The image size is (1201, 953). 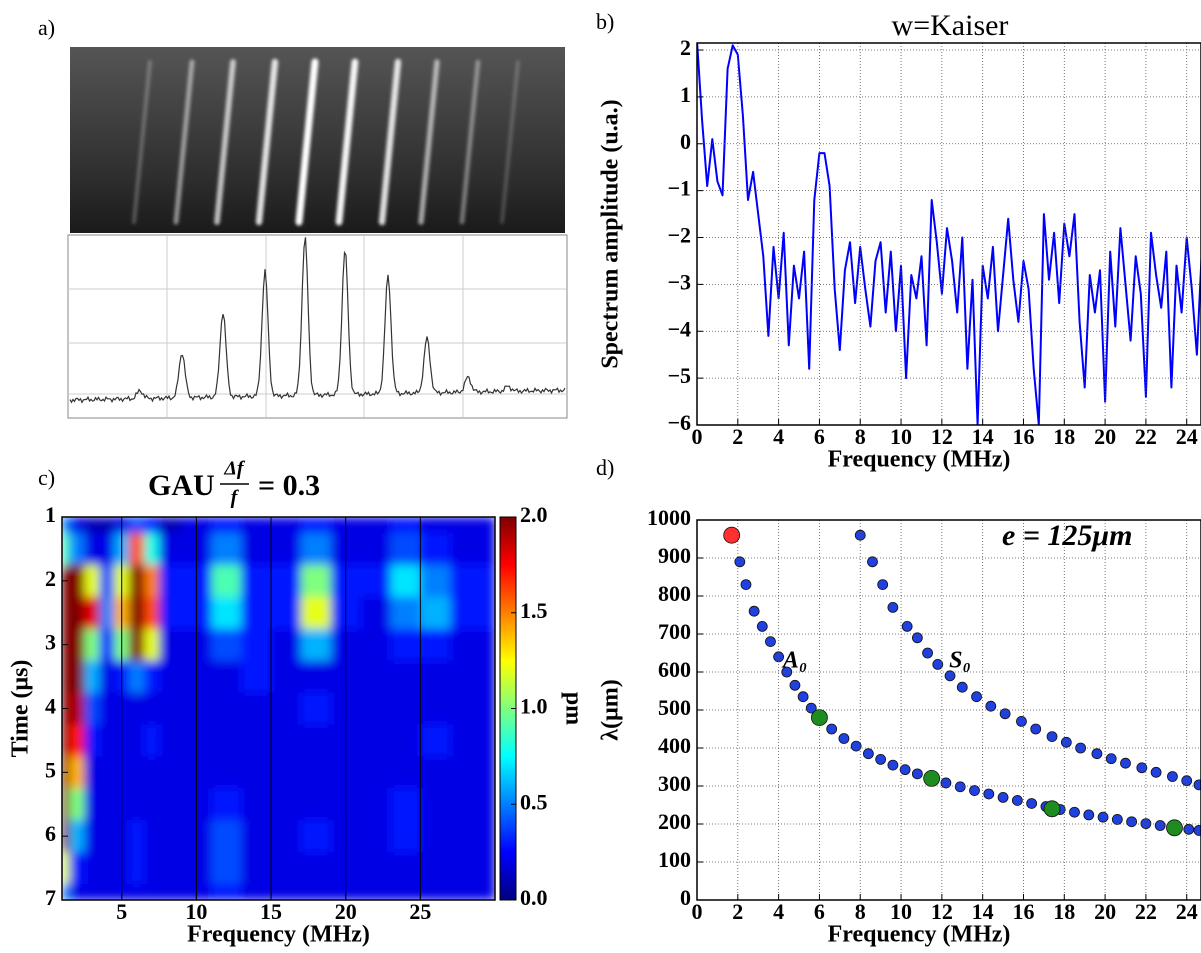 I want to click on x-tick-label: 0, so click(x=697, y=436).